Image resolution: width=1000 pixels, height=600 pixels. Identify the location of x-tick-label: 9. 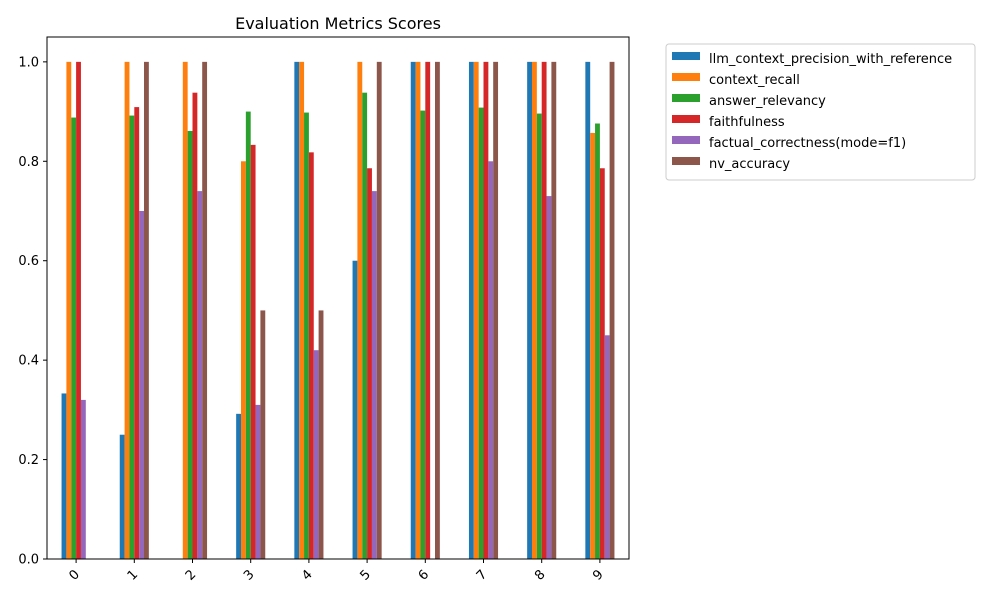
(598, 575).